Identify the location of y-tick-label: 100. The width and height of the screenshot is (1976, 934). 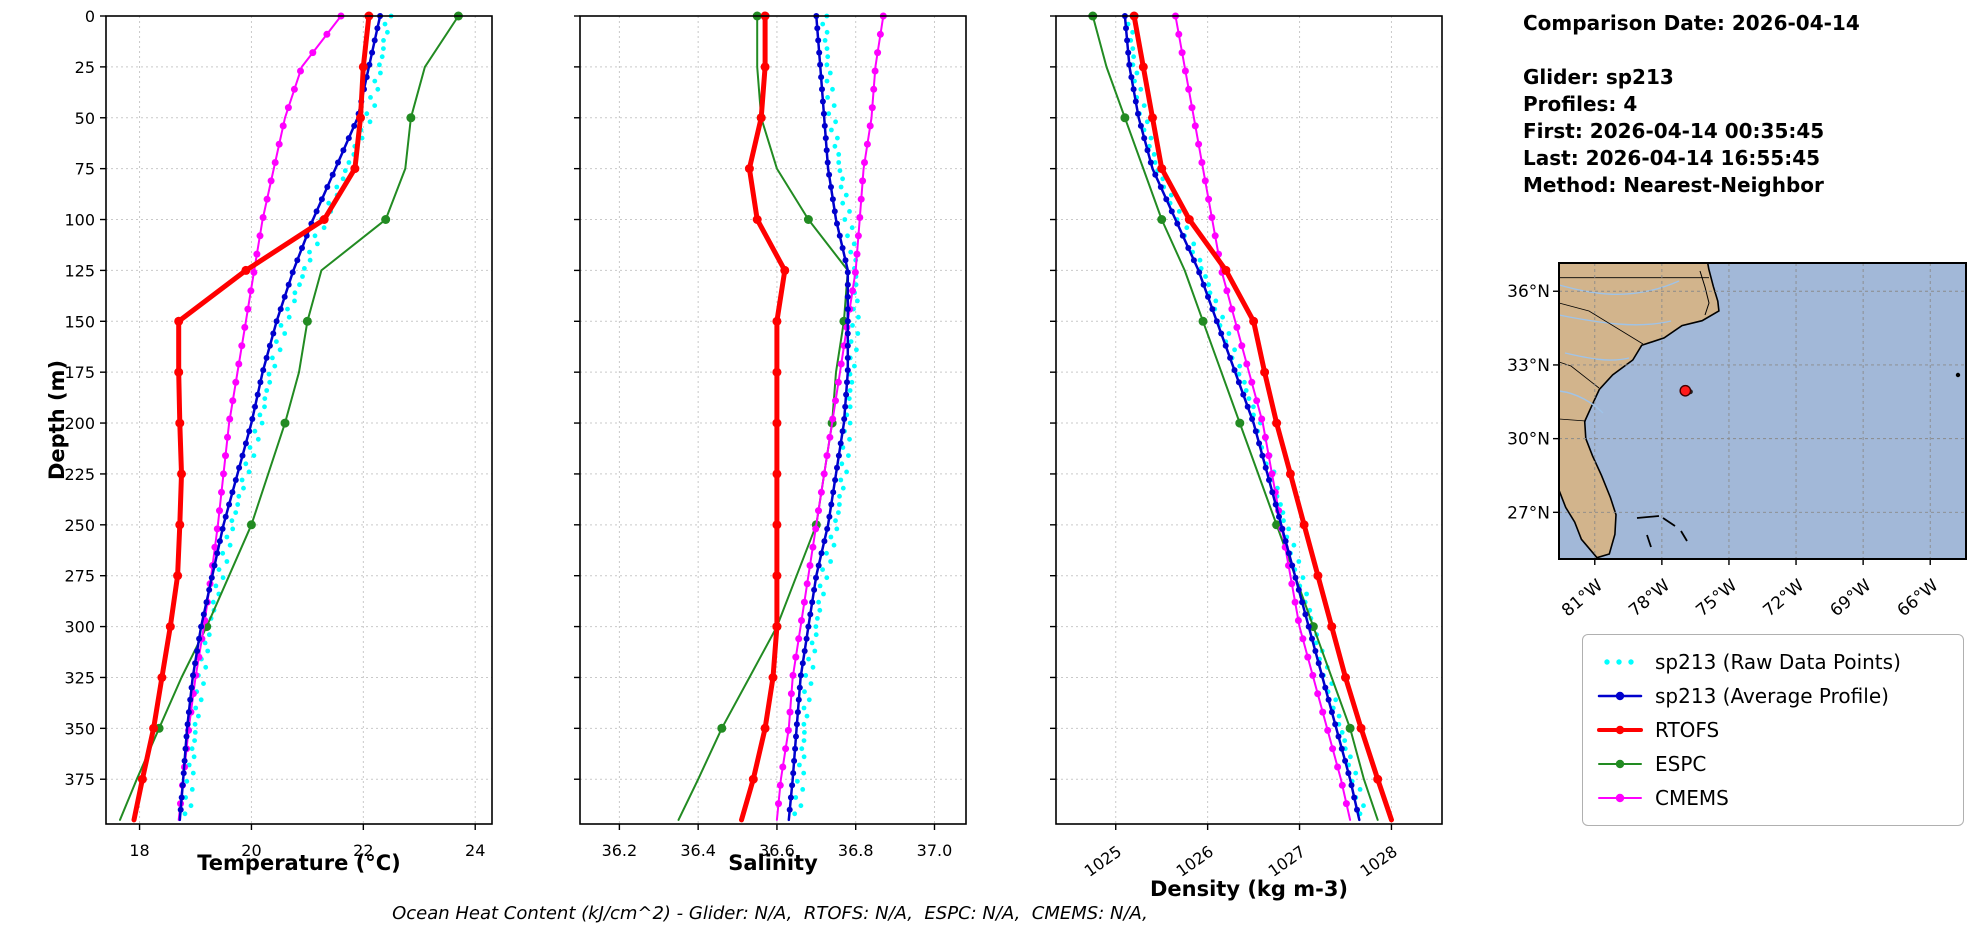
(79, 220).